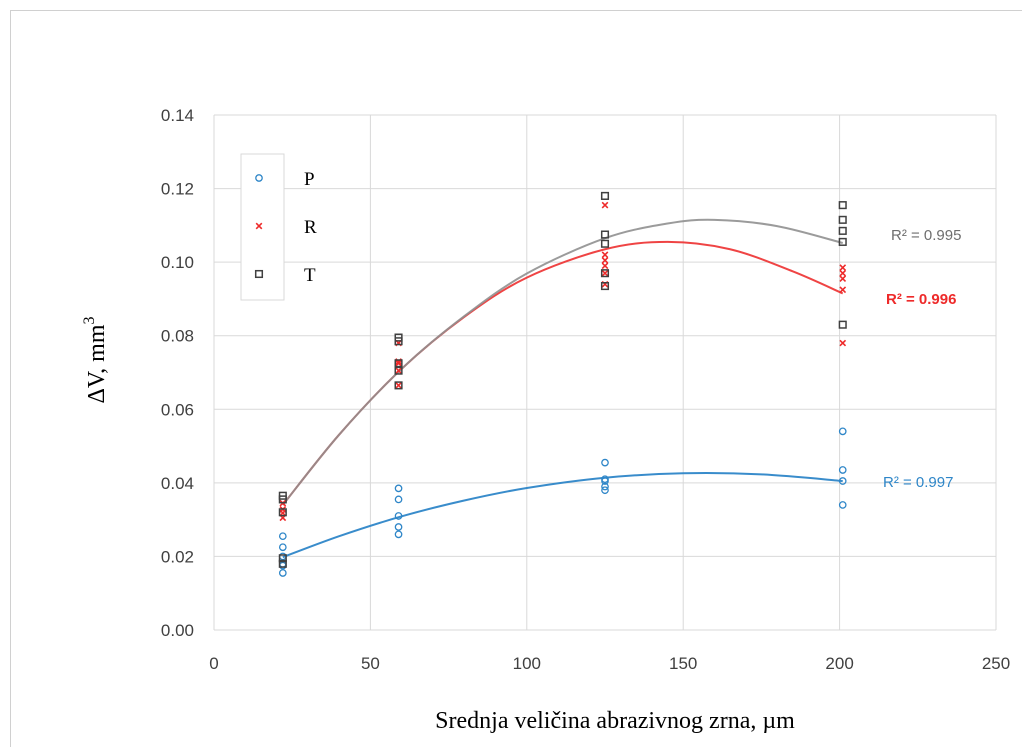  I want to click on legend-marker-t, so click(259, 274).